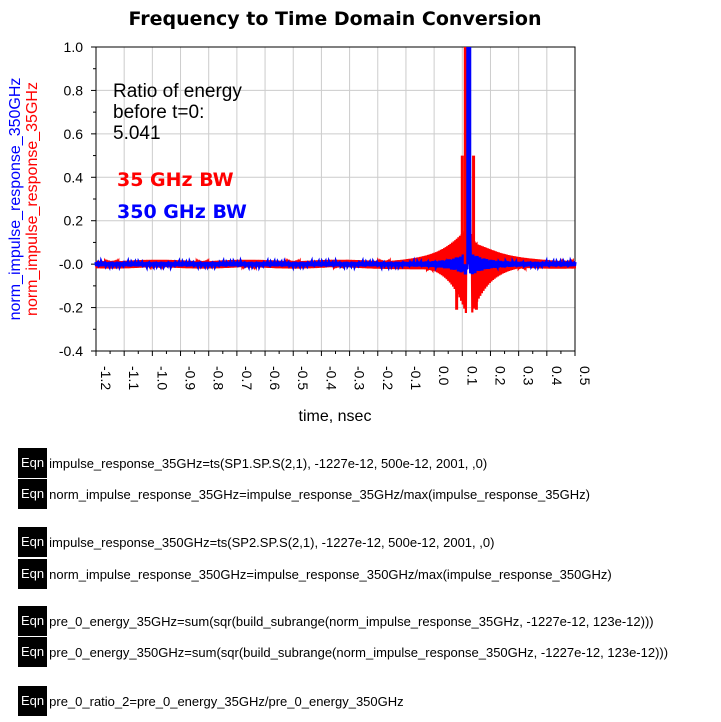  I want to click on x-axis-label: time, nsec, so click(335, 416).